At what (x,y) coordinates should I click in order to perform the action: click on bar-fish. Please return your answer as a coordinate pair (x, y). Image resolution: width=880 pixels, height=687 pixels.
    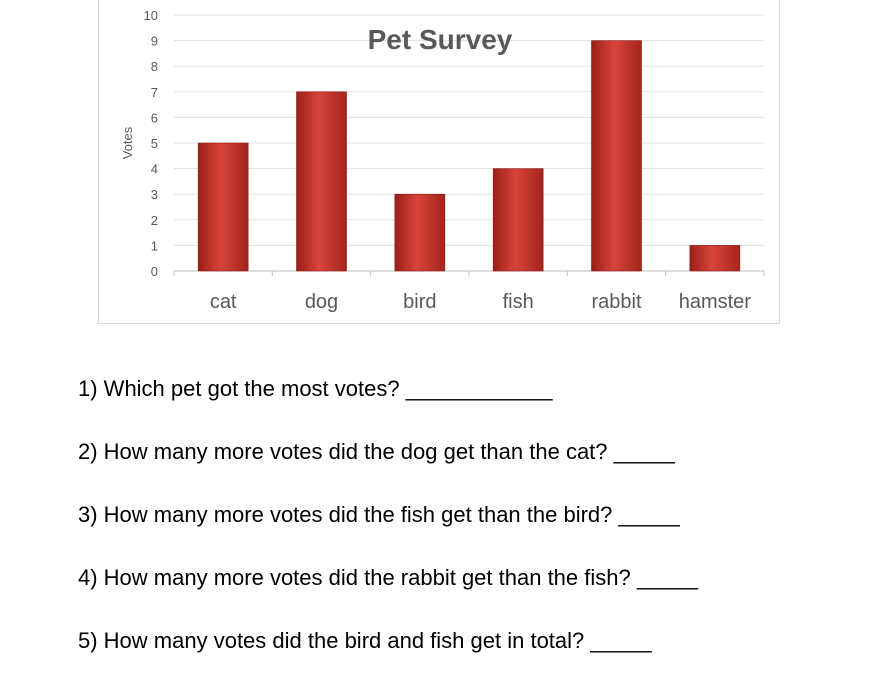
    Looking at the image, I should click on (518, 220).